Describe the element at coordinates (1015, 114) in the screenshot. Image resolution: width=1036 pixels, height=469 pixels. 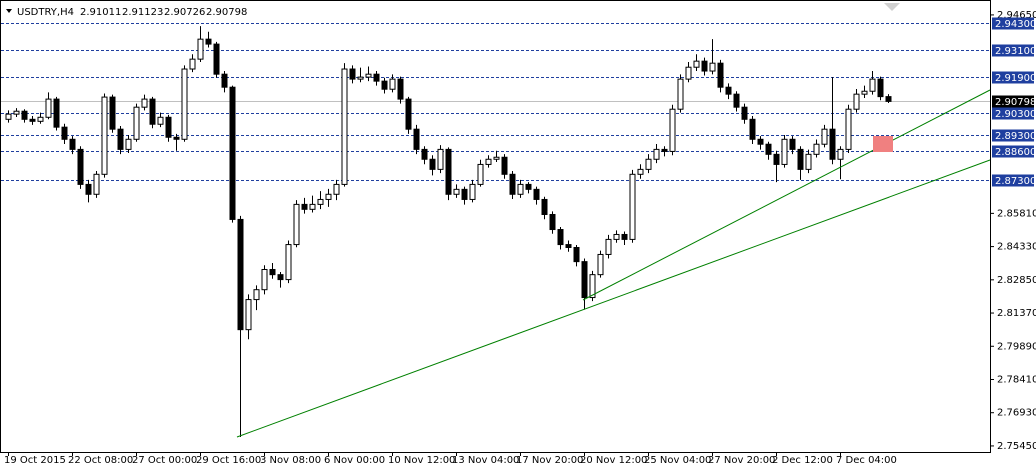
I see `level-label: 2.90300` at that location.